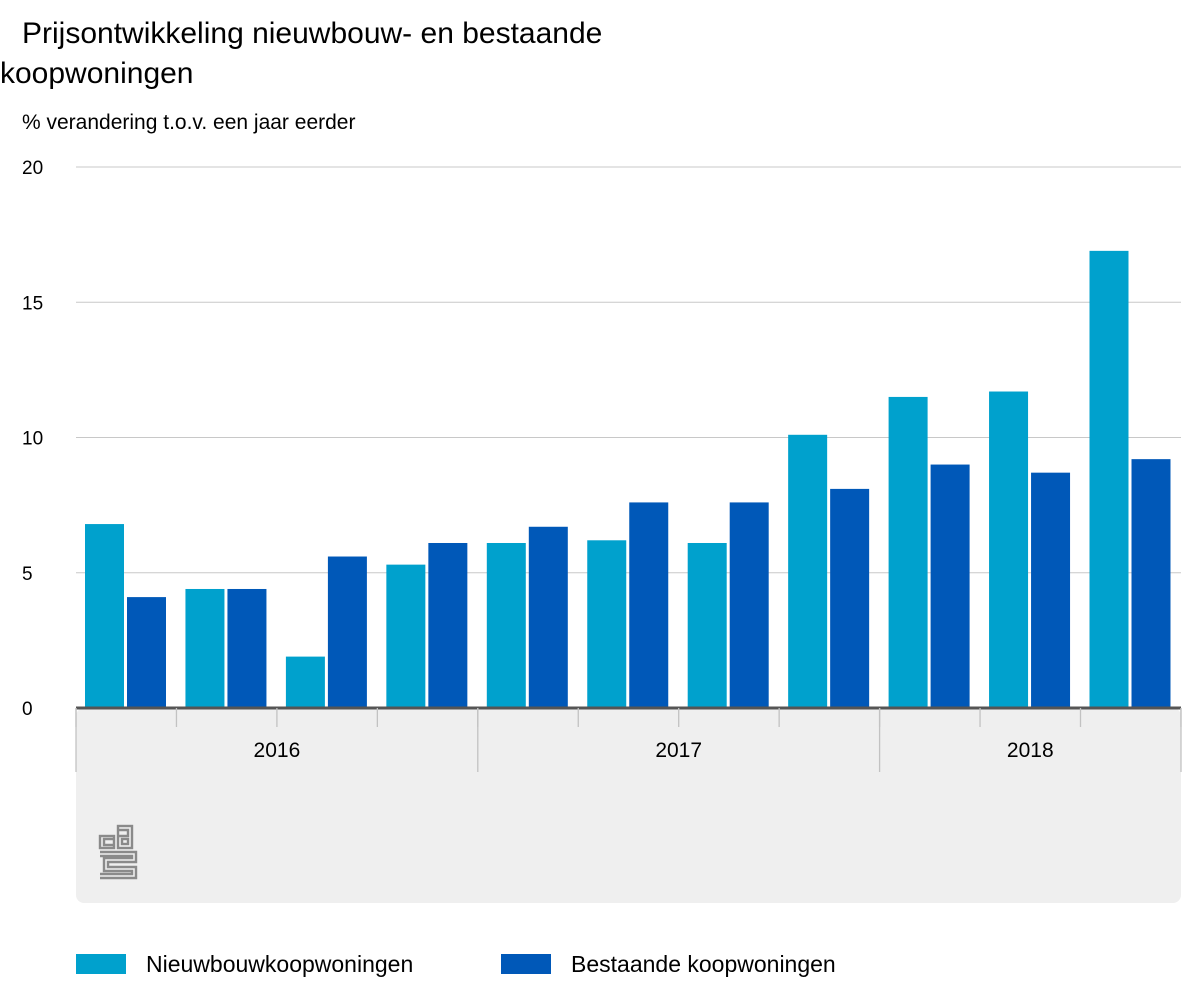 The width and height of the screenshot is (1200, 1002). I want to click on y-tick-label-5: 5, so click(27, 574).